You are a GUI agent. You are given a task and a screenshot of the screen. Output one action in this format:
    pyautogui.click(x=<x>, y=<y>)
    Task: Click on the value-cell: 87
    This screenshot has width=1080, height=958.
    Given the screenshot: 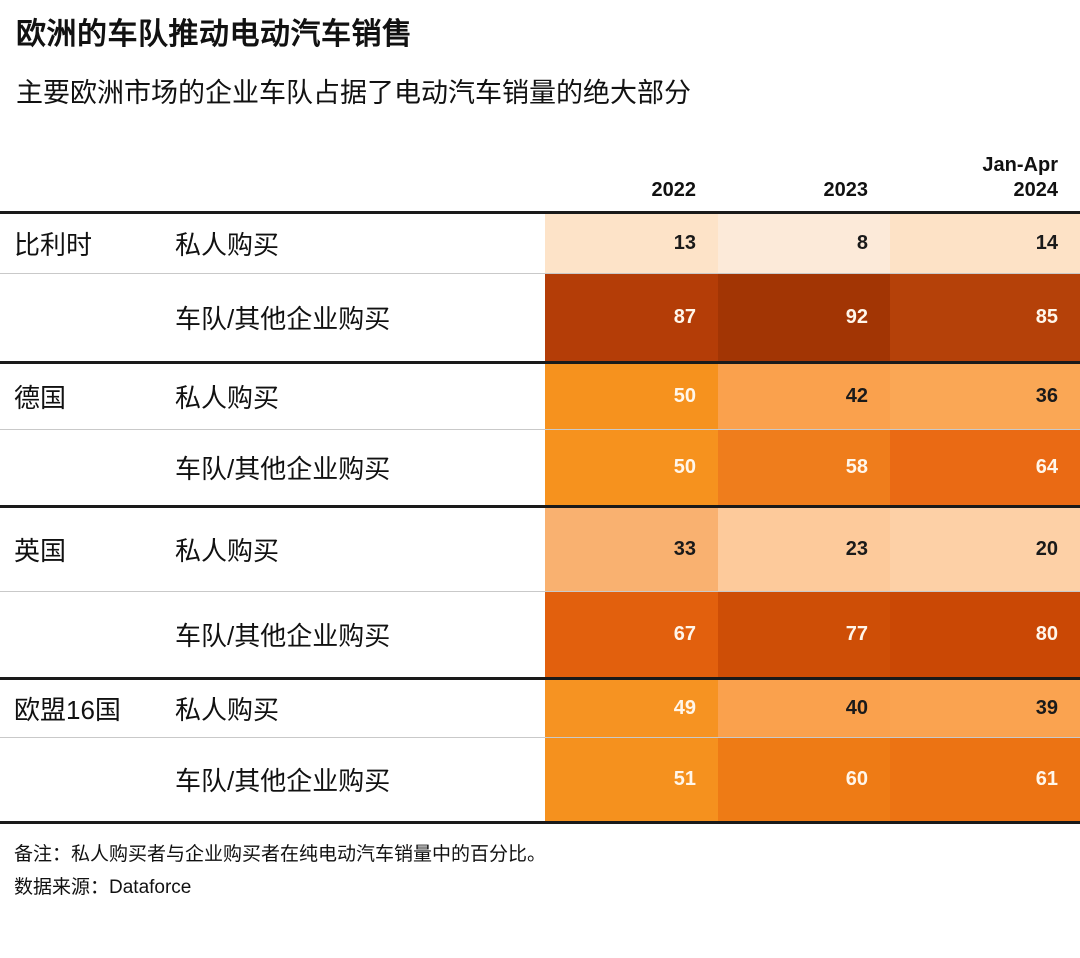 What is the action you would take?
    pyautogui.click(x=631, y=317)
    